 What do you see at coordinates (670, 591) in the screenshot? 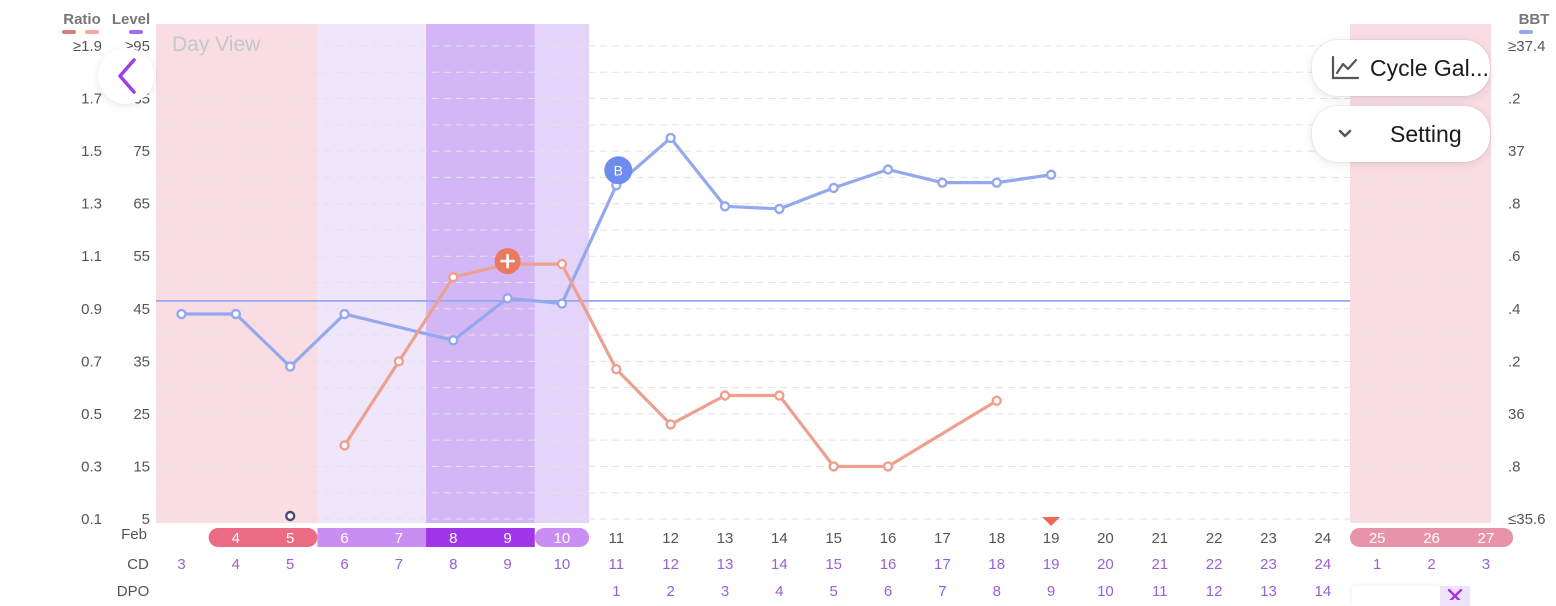
I see `dpo-label: 2` at bounding box center [670, 591].